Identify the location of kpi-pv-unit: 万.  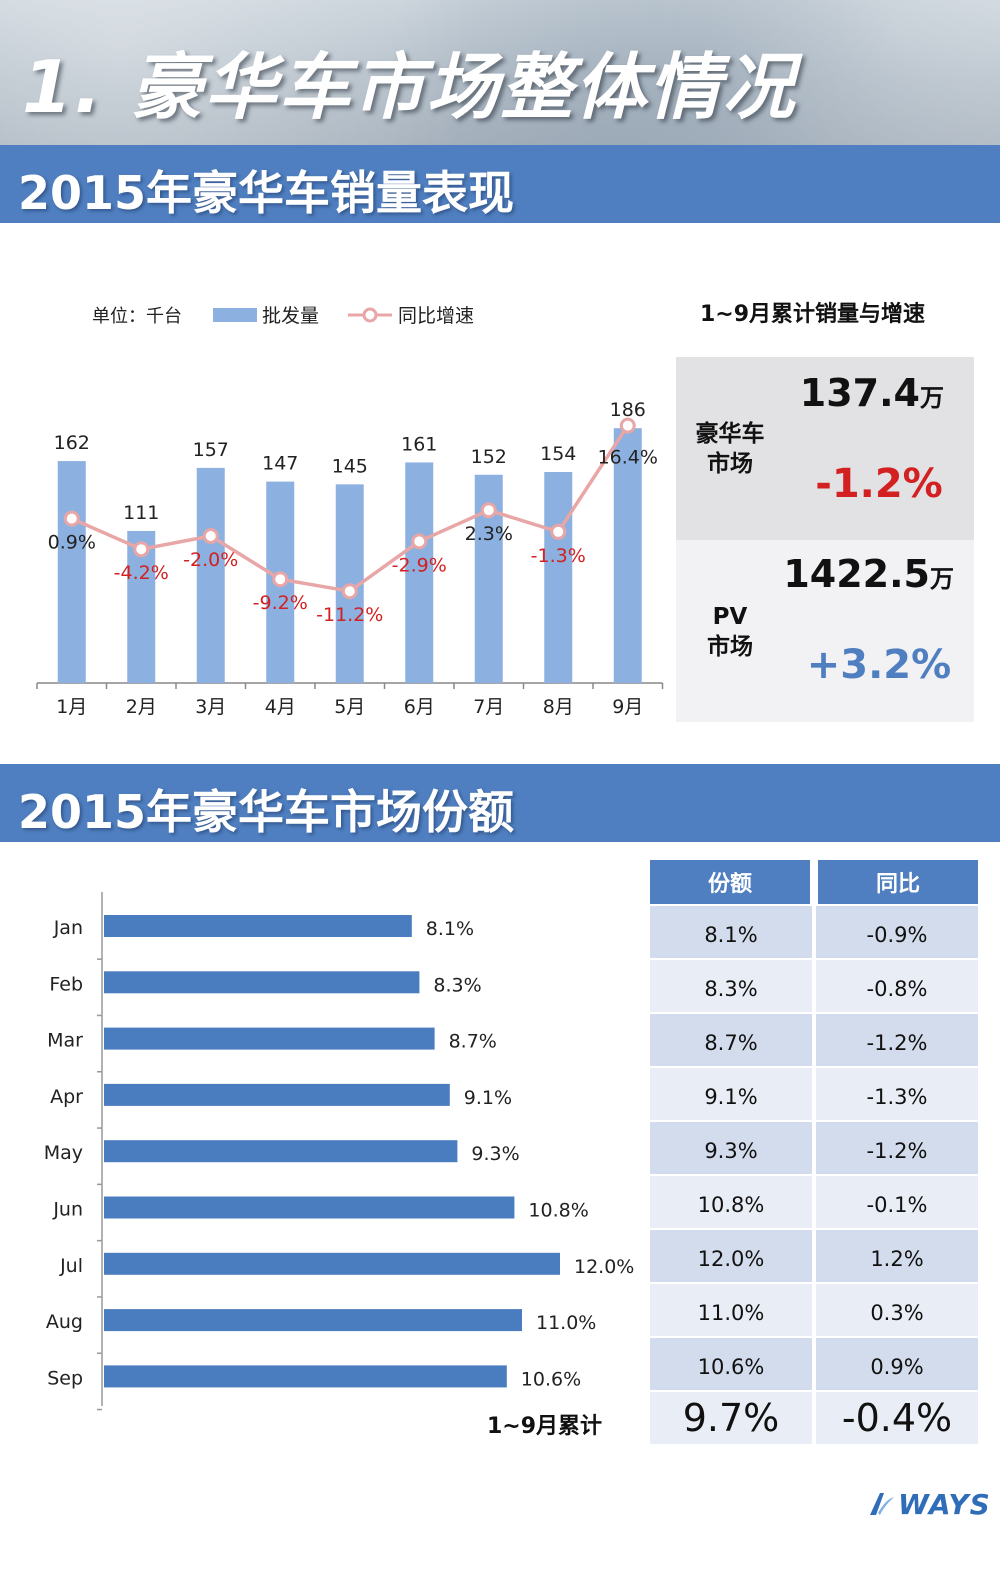
(942, 579).